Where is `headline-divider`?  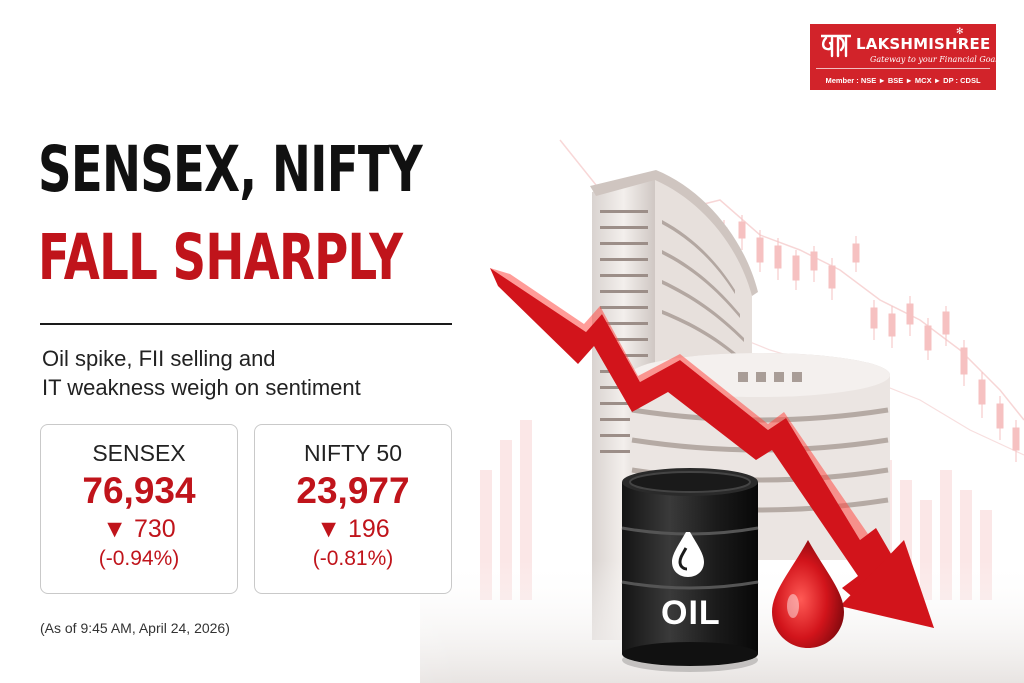 headline-divider is located at coordinates (246, 324).